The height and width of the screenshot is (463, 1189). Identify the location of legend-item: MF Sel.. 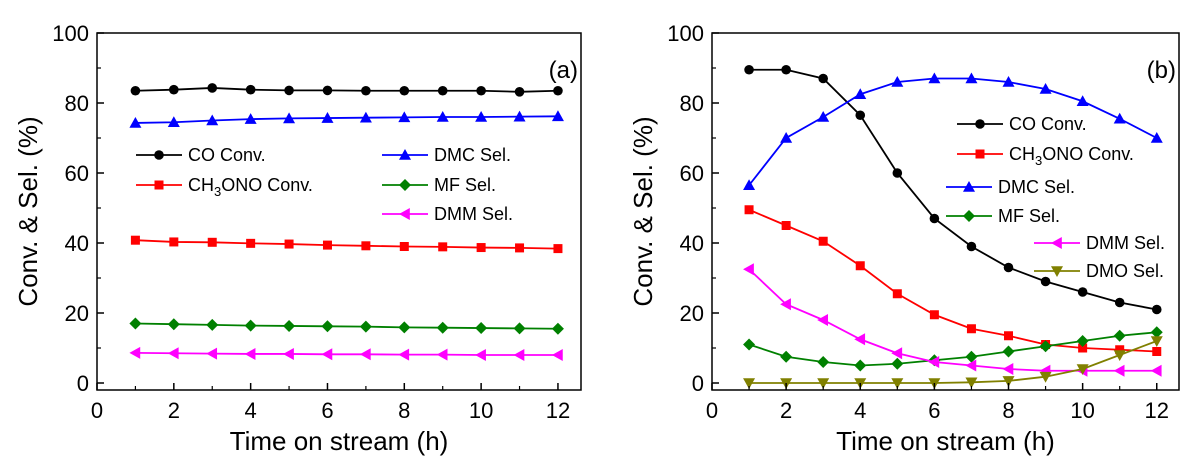
(439, 185).